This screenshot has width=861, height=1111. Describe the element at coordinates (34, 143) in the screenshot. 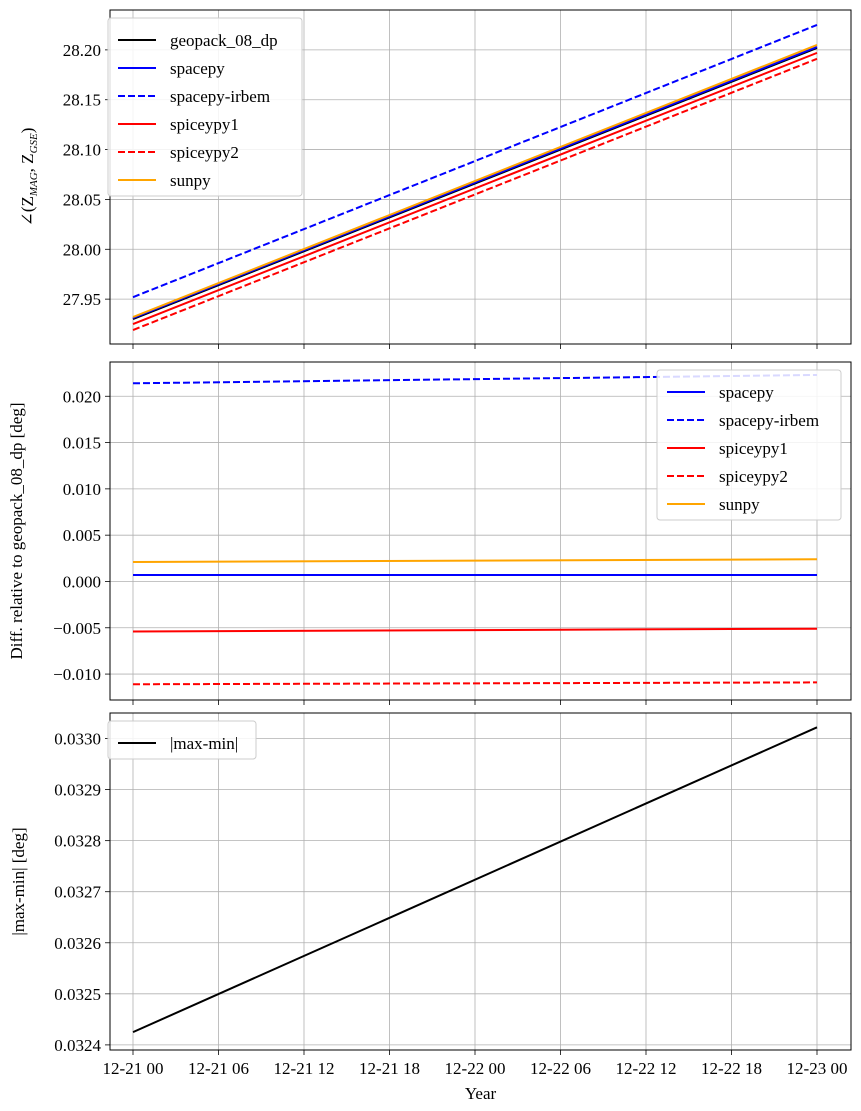

I see `y-axis-label-part: GSE` at that location.